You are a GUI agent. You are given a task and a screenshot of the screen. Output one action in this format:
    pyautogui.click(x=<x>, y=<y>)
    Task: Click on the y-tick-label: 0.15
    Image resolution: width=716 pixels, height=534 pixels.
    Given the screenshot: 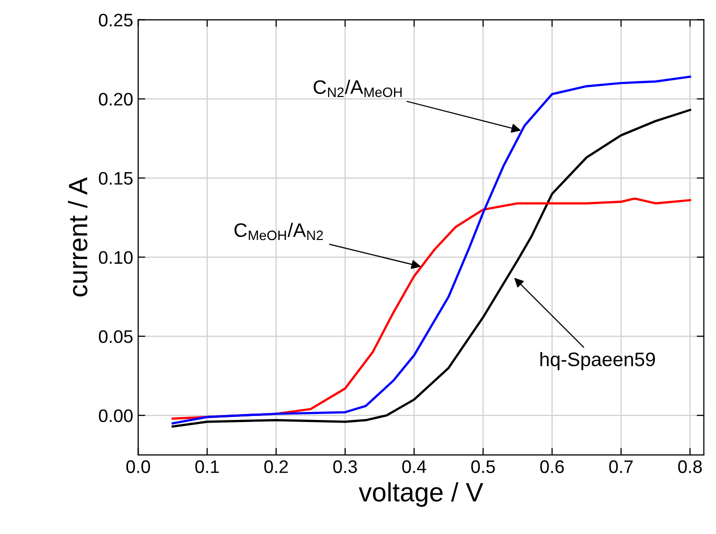 What is the action you would take?
    pyautogui.click(x=115, y=178)
    